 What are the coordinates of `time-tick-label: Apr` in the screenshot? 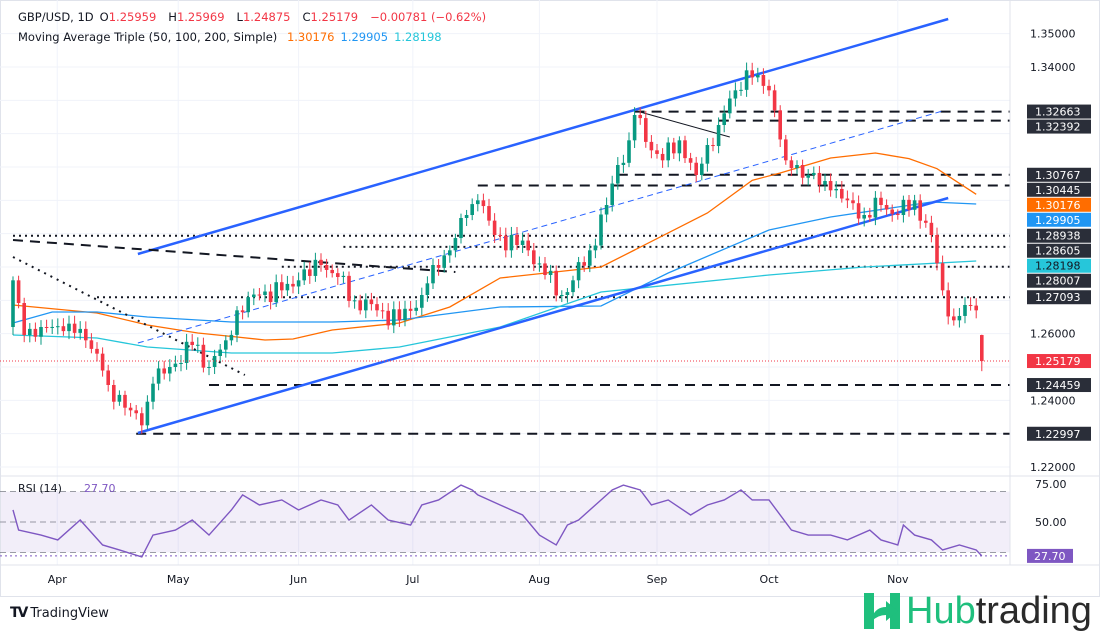 It's located at (58, 579).